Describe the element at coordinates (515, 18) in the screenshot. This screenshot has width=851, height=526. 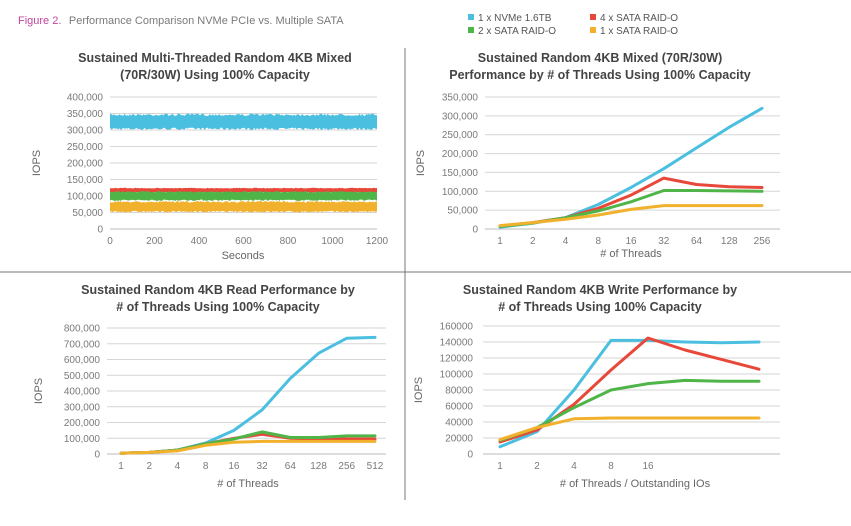
I see `legend-label: 1 x NVMe 1.6TB` at that location.